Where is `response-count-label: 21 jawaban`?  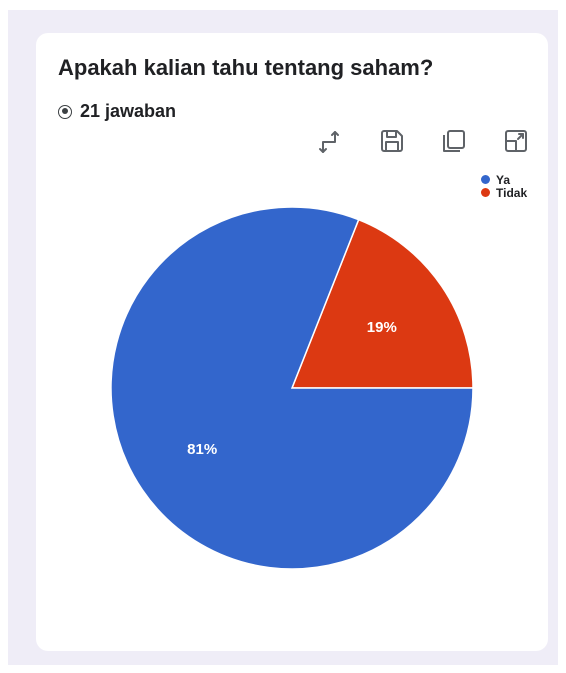 response-count-label: 21 jawaban is located at coordinates (128, 111).